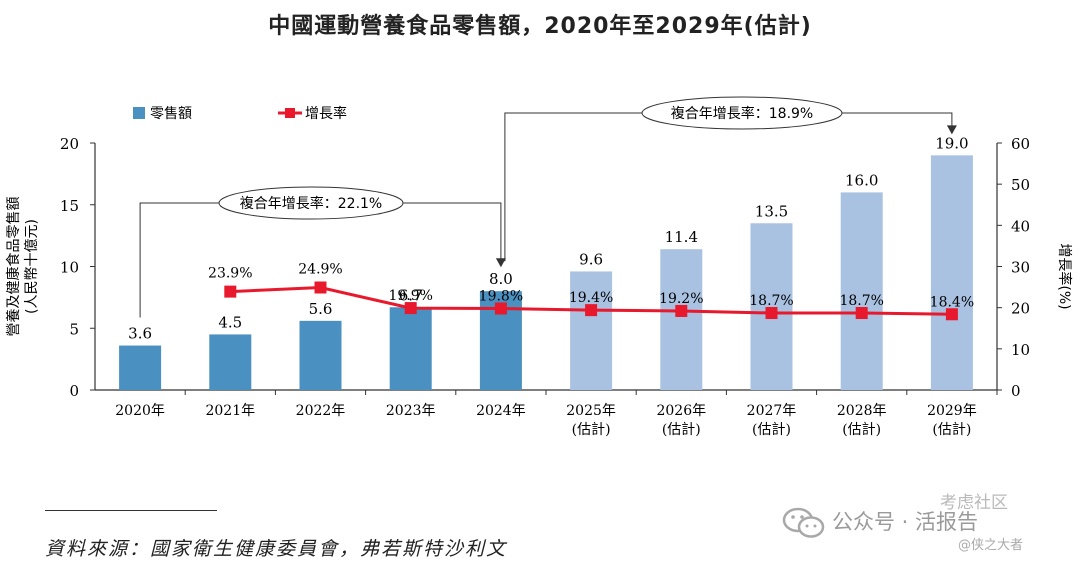 Image resolution: width=1080 pixels, height=566 pixels. Describe the element at coordinates (974, 503) in the screenshot. I see `watermark-sub: 考虑社区` at that location.